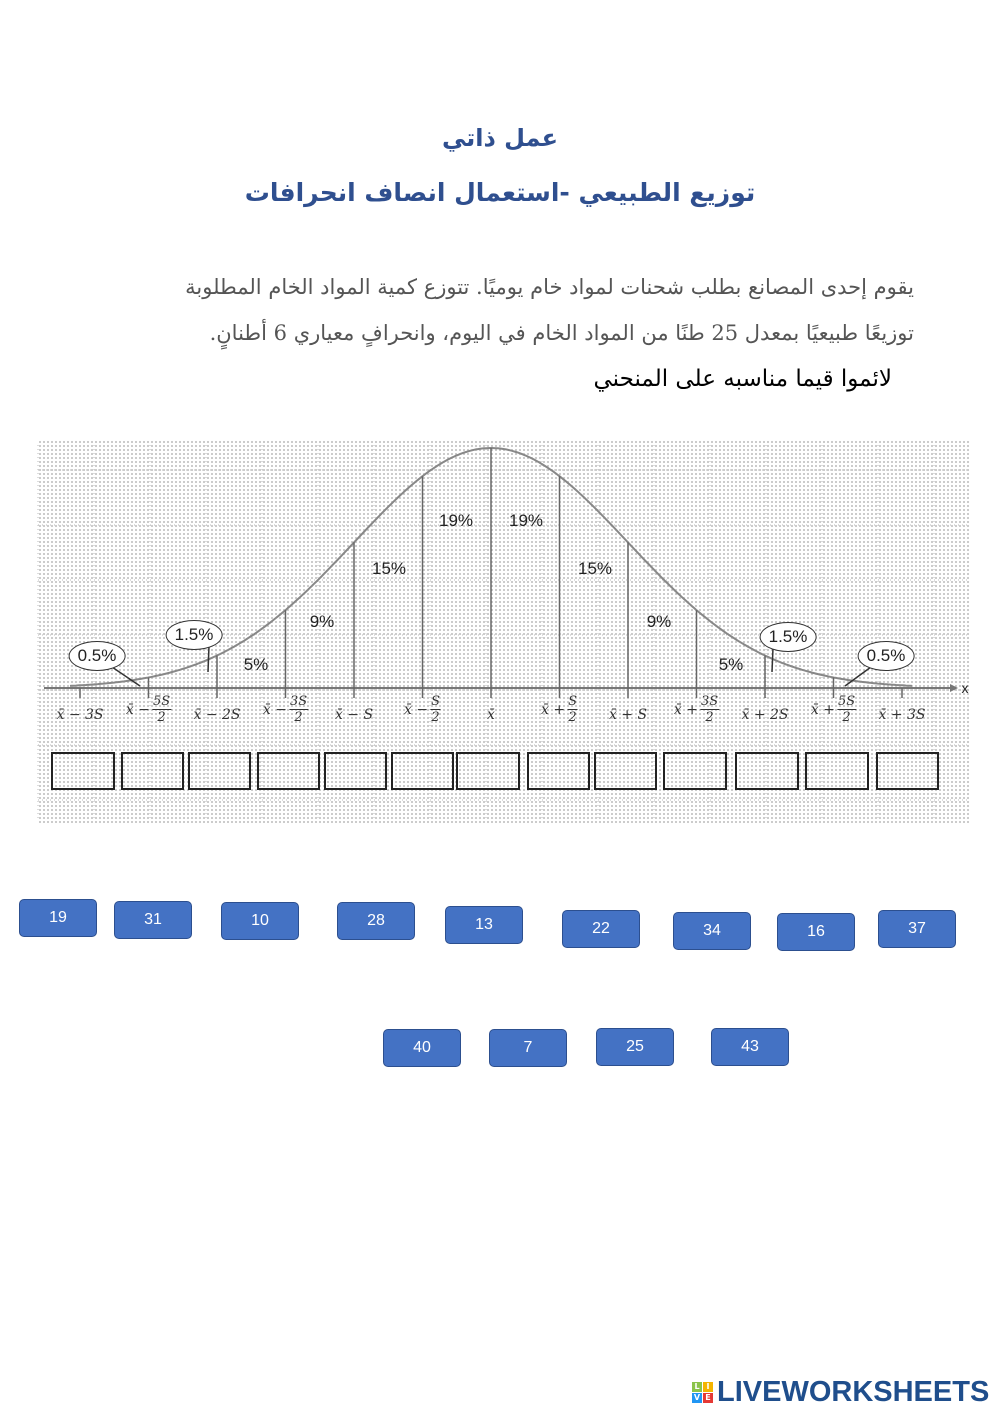 This screenshot has height=1414, width=1000. What do you see at coordinates (965, 688) in the screenshot?
I see `x-axis-label: x` at bounding box center [965, 688].